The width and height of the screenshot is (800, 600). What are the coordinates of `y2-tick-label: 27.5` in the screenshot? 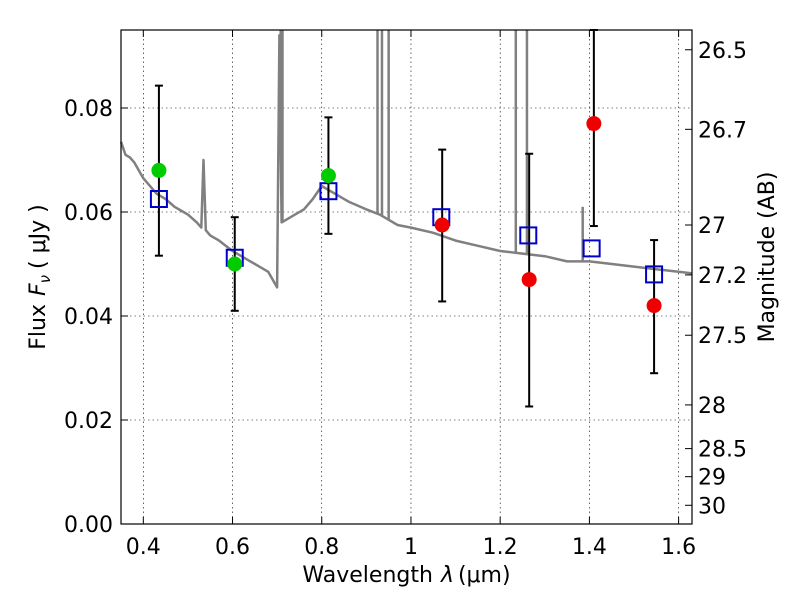 It's located at (722, 336).